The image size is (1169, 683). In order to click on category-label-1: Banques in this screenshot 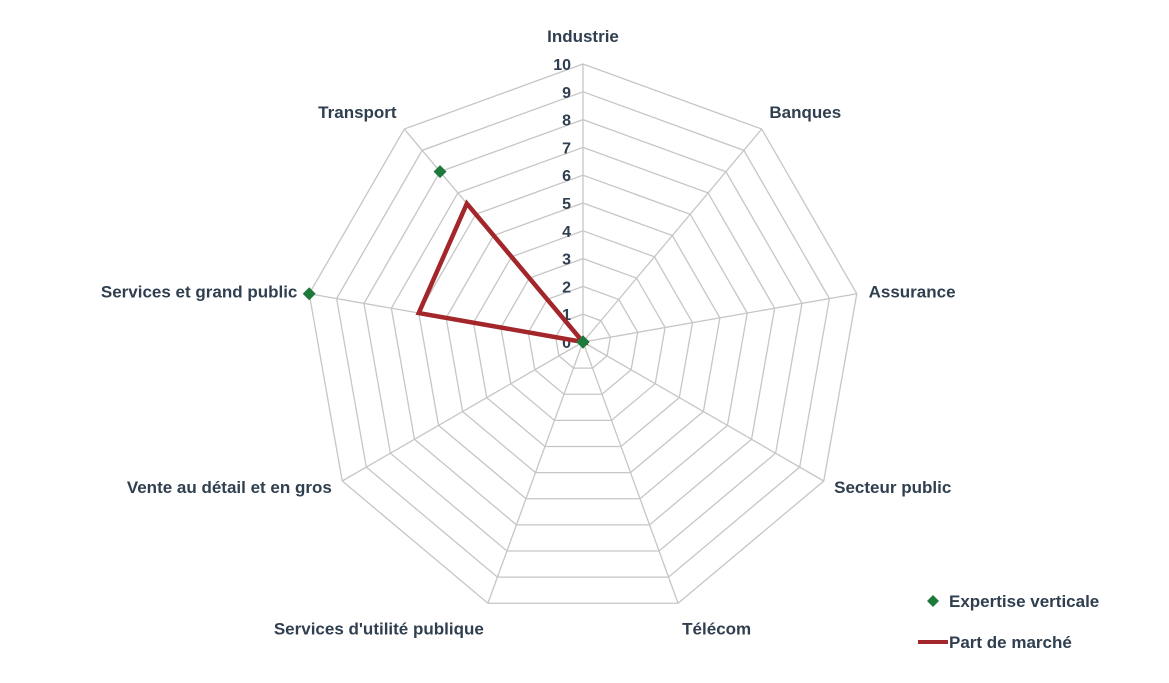, I will do `click(805, 112)`.